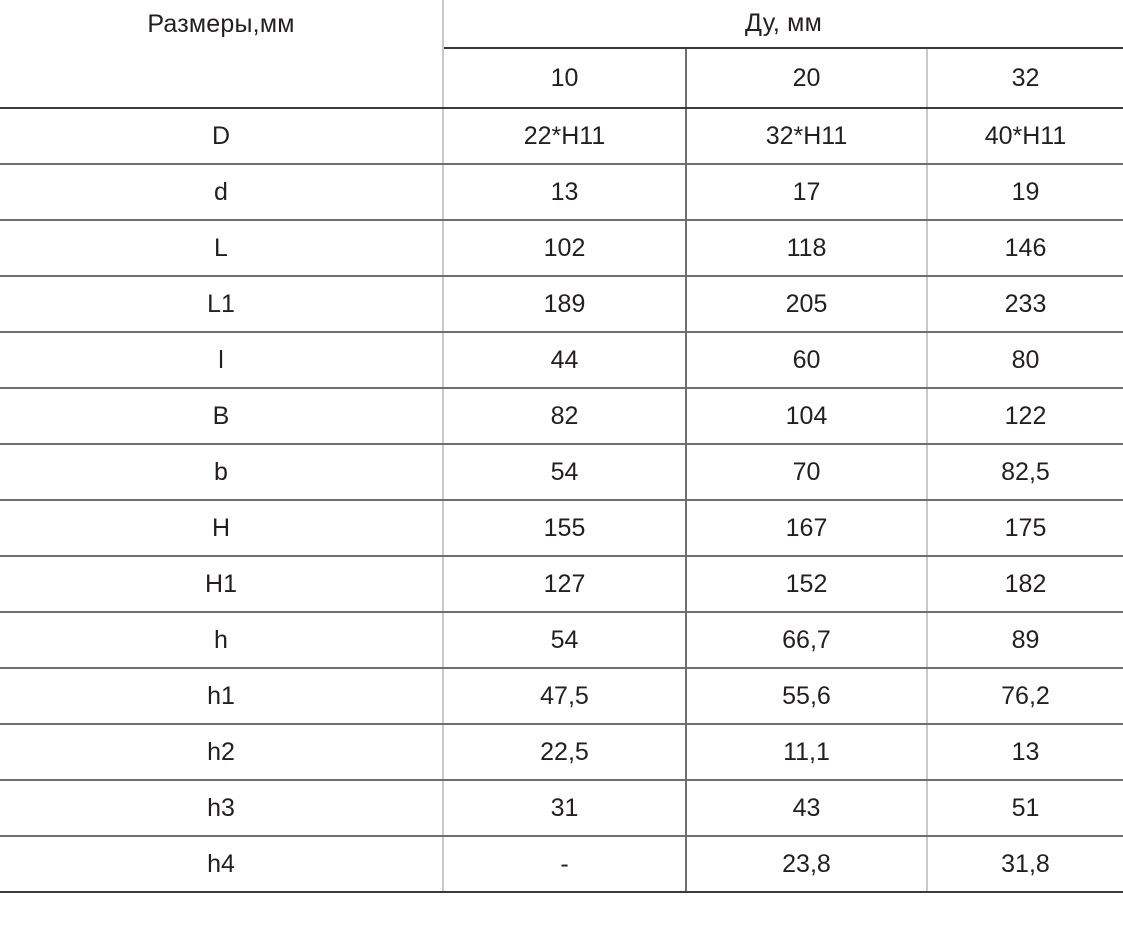 This screenshot has height=940, width=1123. Describe the element at coordinates (565, 584) in the screenshot. I see `row-value-dn10: 127` at that location.